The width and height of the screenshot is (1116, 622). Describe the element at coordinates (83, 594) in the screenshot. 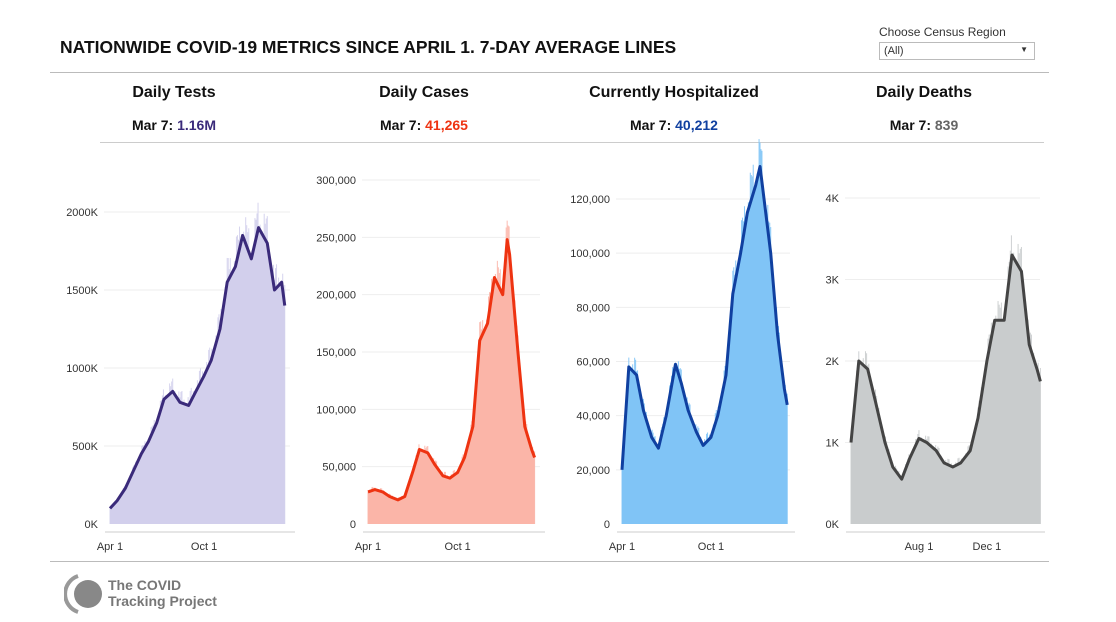

I see `logo-icon` at that location.